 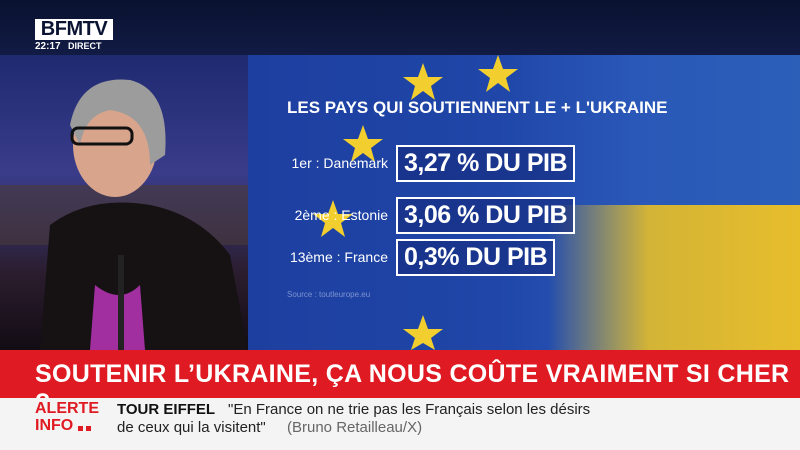 What do you see at coordinates (339, 163) in the screenshot?
I see `rank-label: 1er : Danemark` at bounding box center [339, 163].